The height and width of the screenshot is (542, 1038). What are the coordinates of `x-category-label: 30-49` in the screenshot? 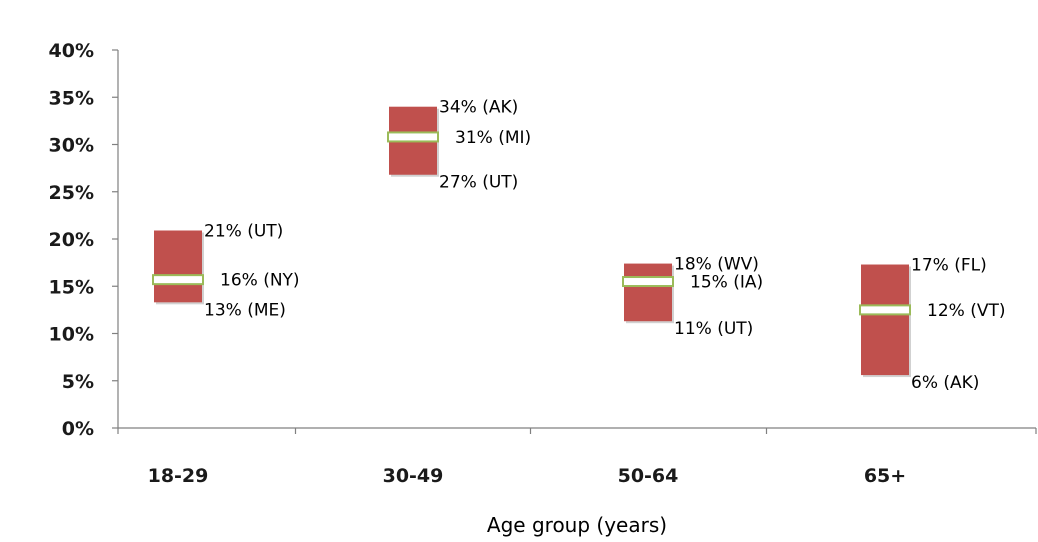 It's located at (413, 476).